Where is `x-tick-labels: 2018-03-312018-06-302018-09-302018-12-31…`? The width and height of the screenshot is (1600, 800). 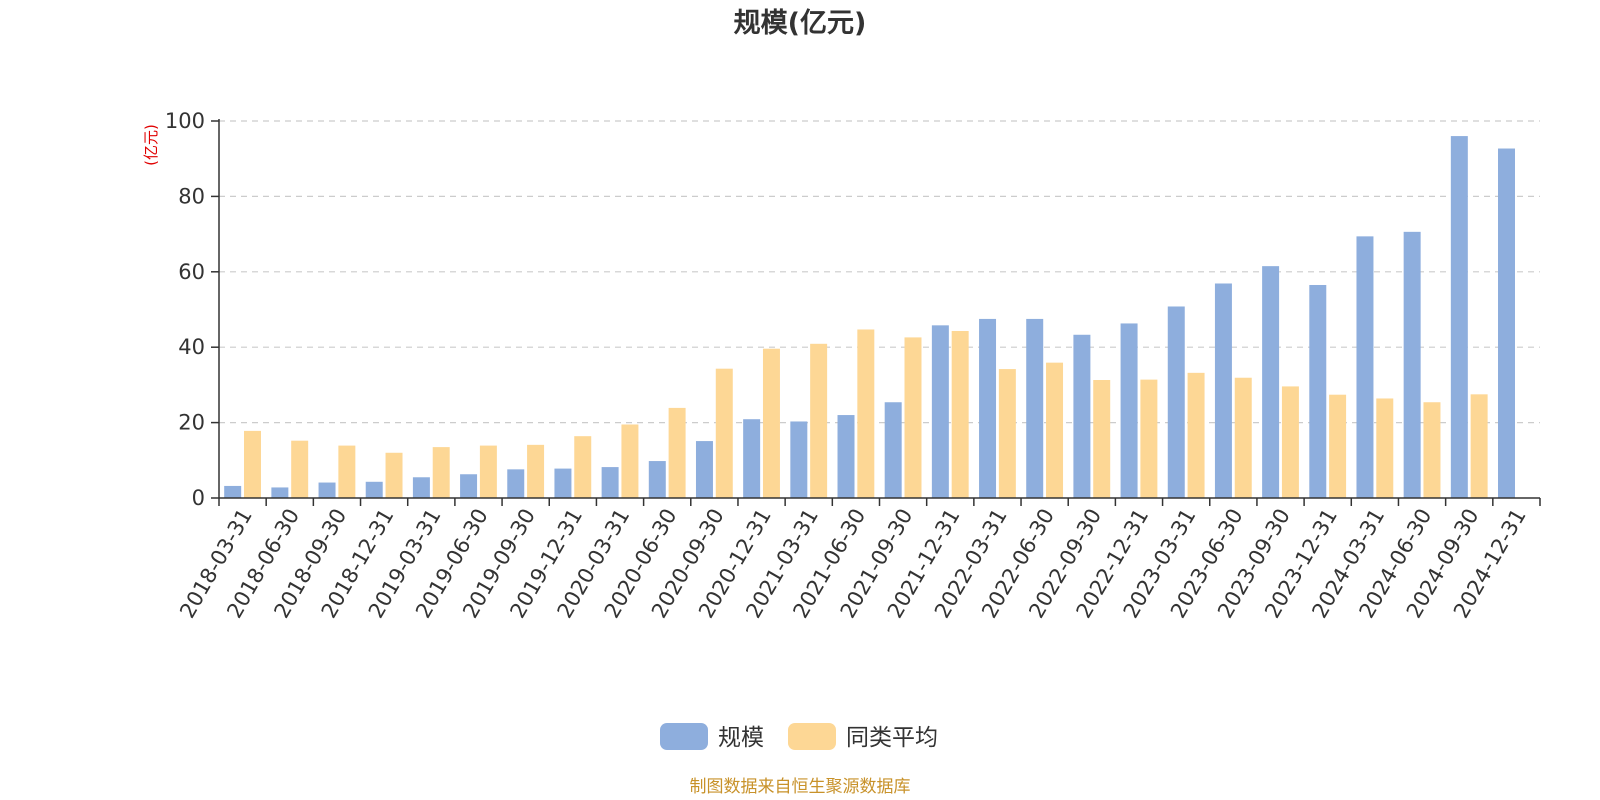 x-tick-labels: 2018-03-312018-06-302018-09-302018-12-31… is located at coordinates (853, 564).